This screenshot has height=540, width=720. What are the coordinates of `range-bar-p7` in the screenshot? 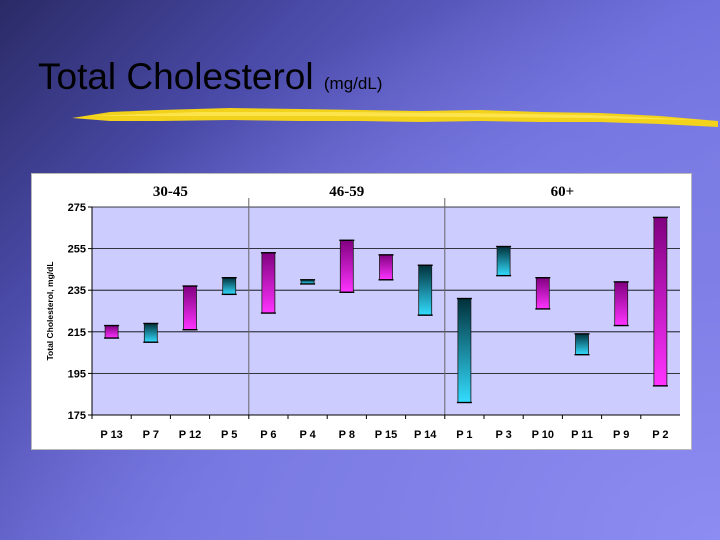 It's located at (150, 333).